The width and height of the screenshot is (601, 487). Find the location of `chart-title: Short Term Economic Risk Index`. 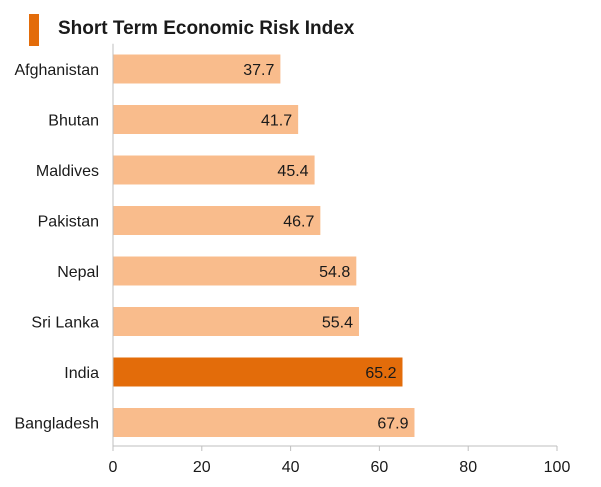

chart-title: Short Term Economic Risk Index is located at coordinates (206, 28).